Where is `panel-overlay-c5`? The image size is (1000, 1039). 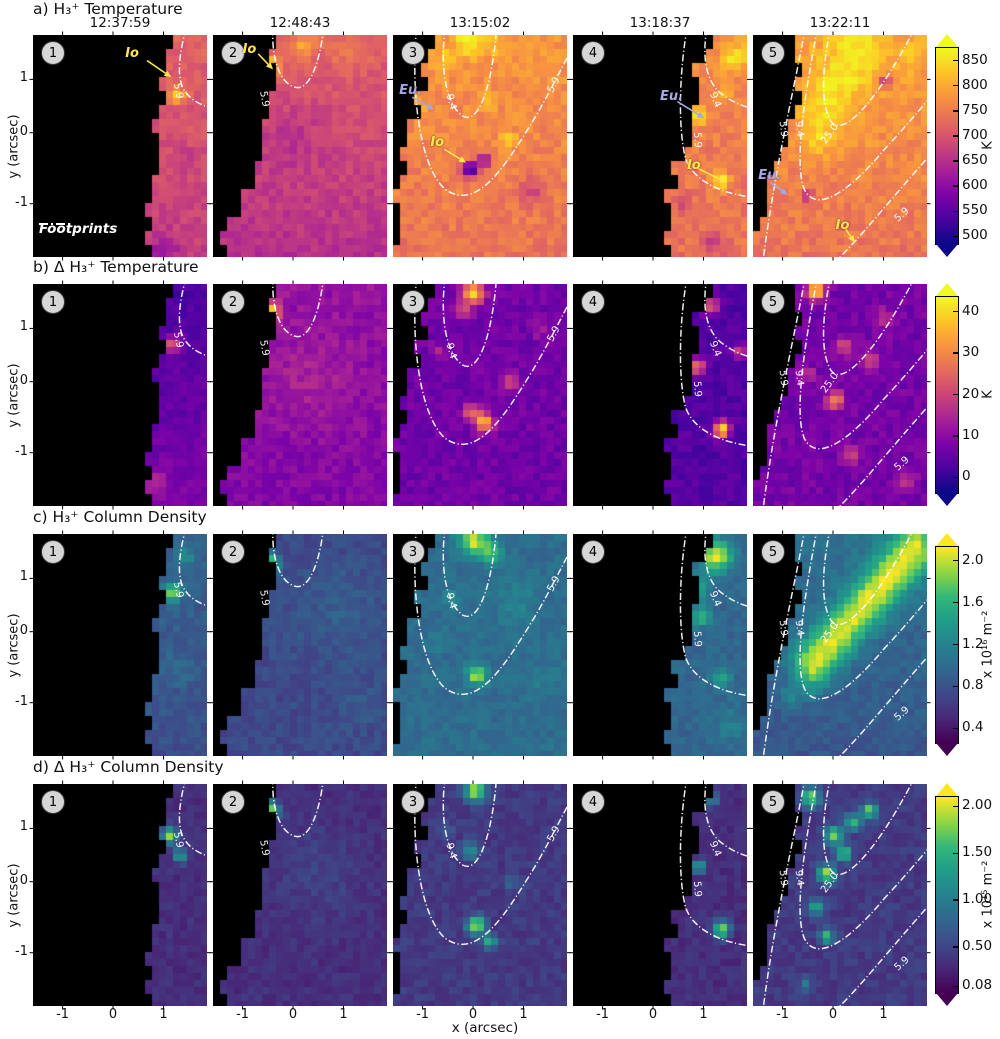 panel-overlay-c5 is located at coordinates (841, 645).